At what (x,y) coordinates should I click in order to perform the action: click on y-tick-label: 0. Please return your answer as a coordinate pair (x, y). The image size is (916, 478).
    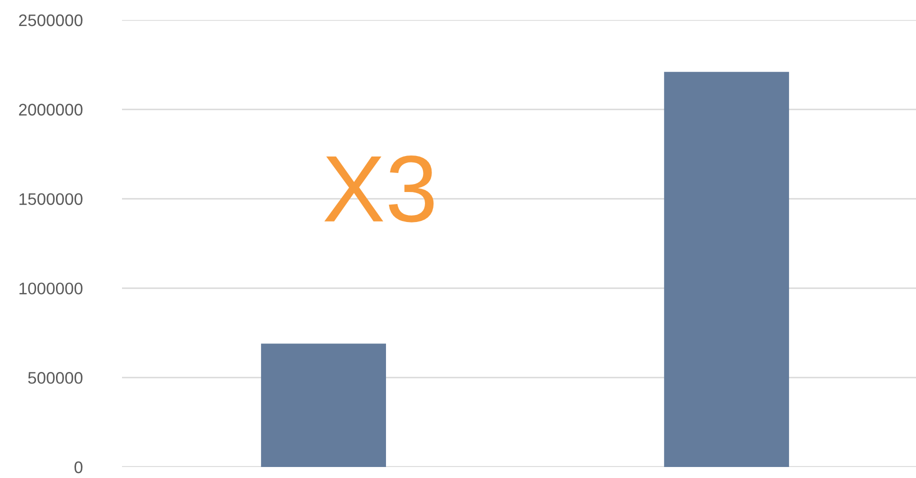
    Looking at the image, I should click on (78, 467).